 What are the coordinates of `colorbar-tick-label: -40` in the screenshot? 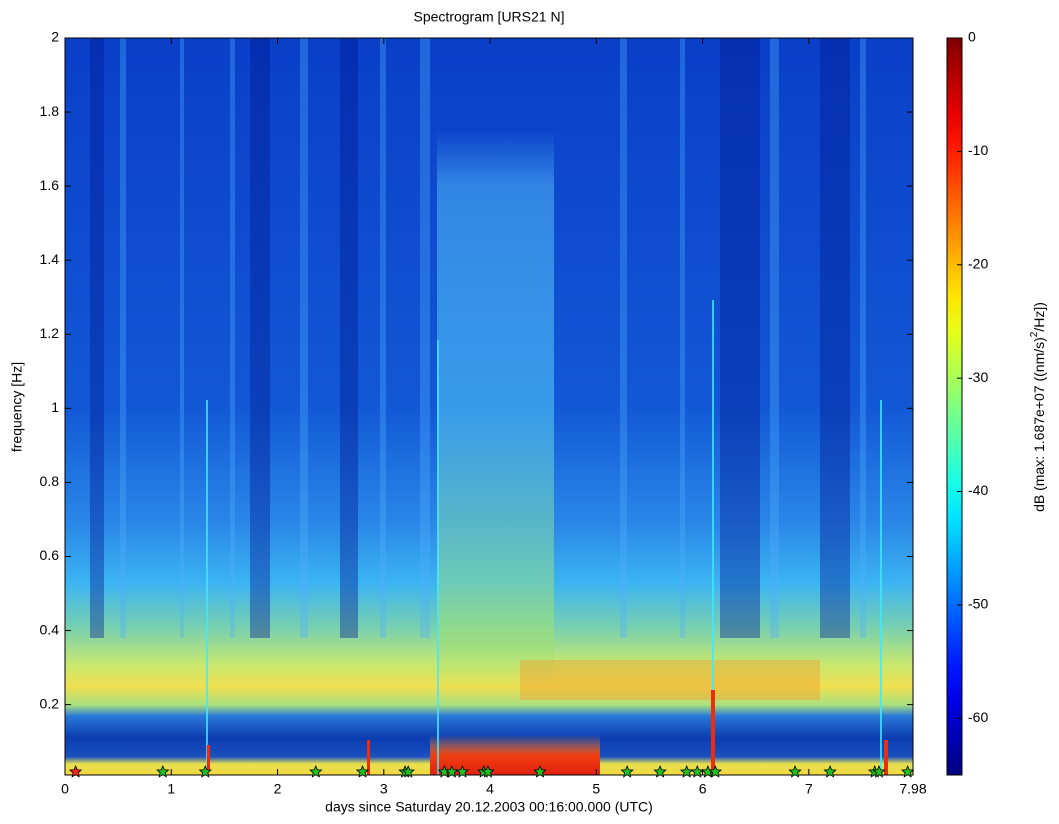 It's located at (978, 490).